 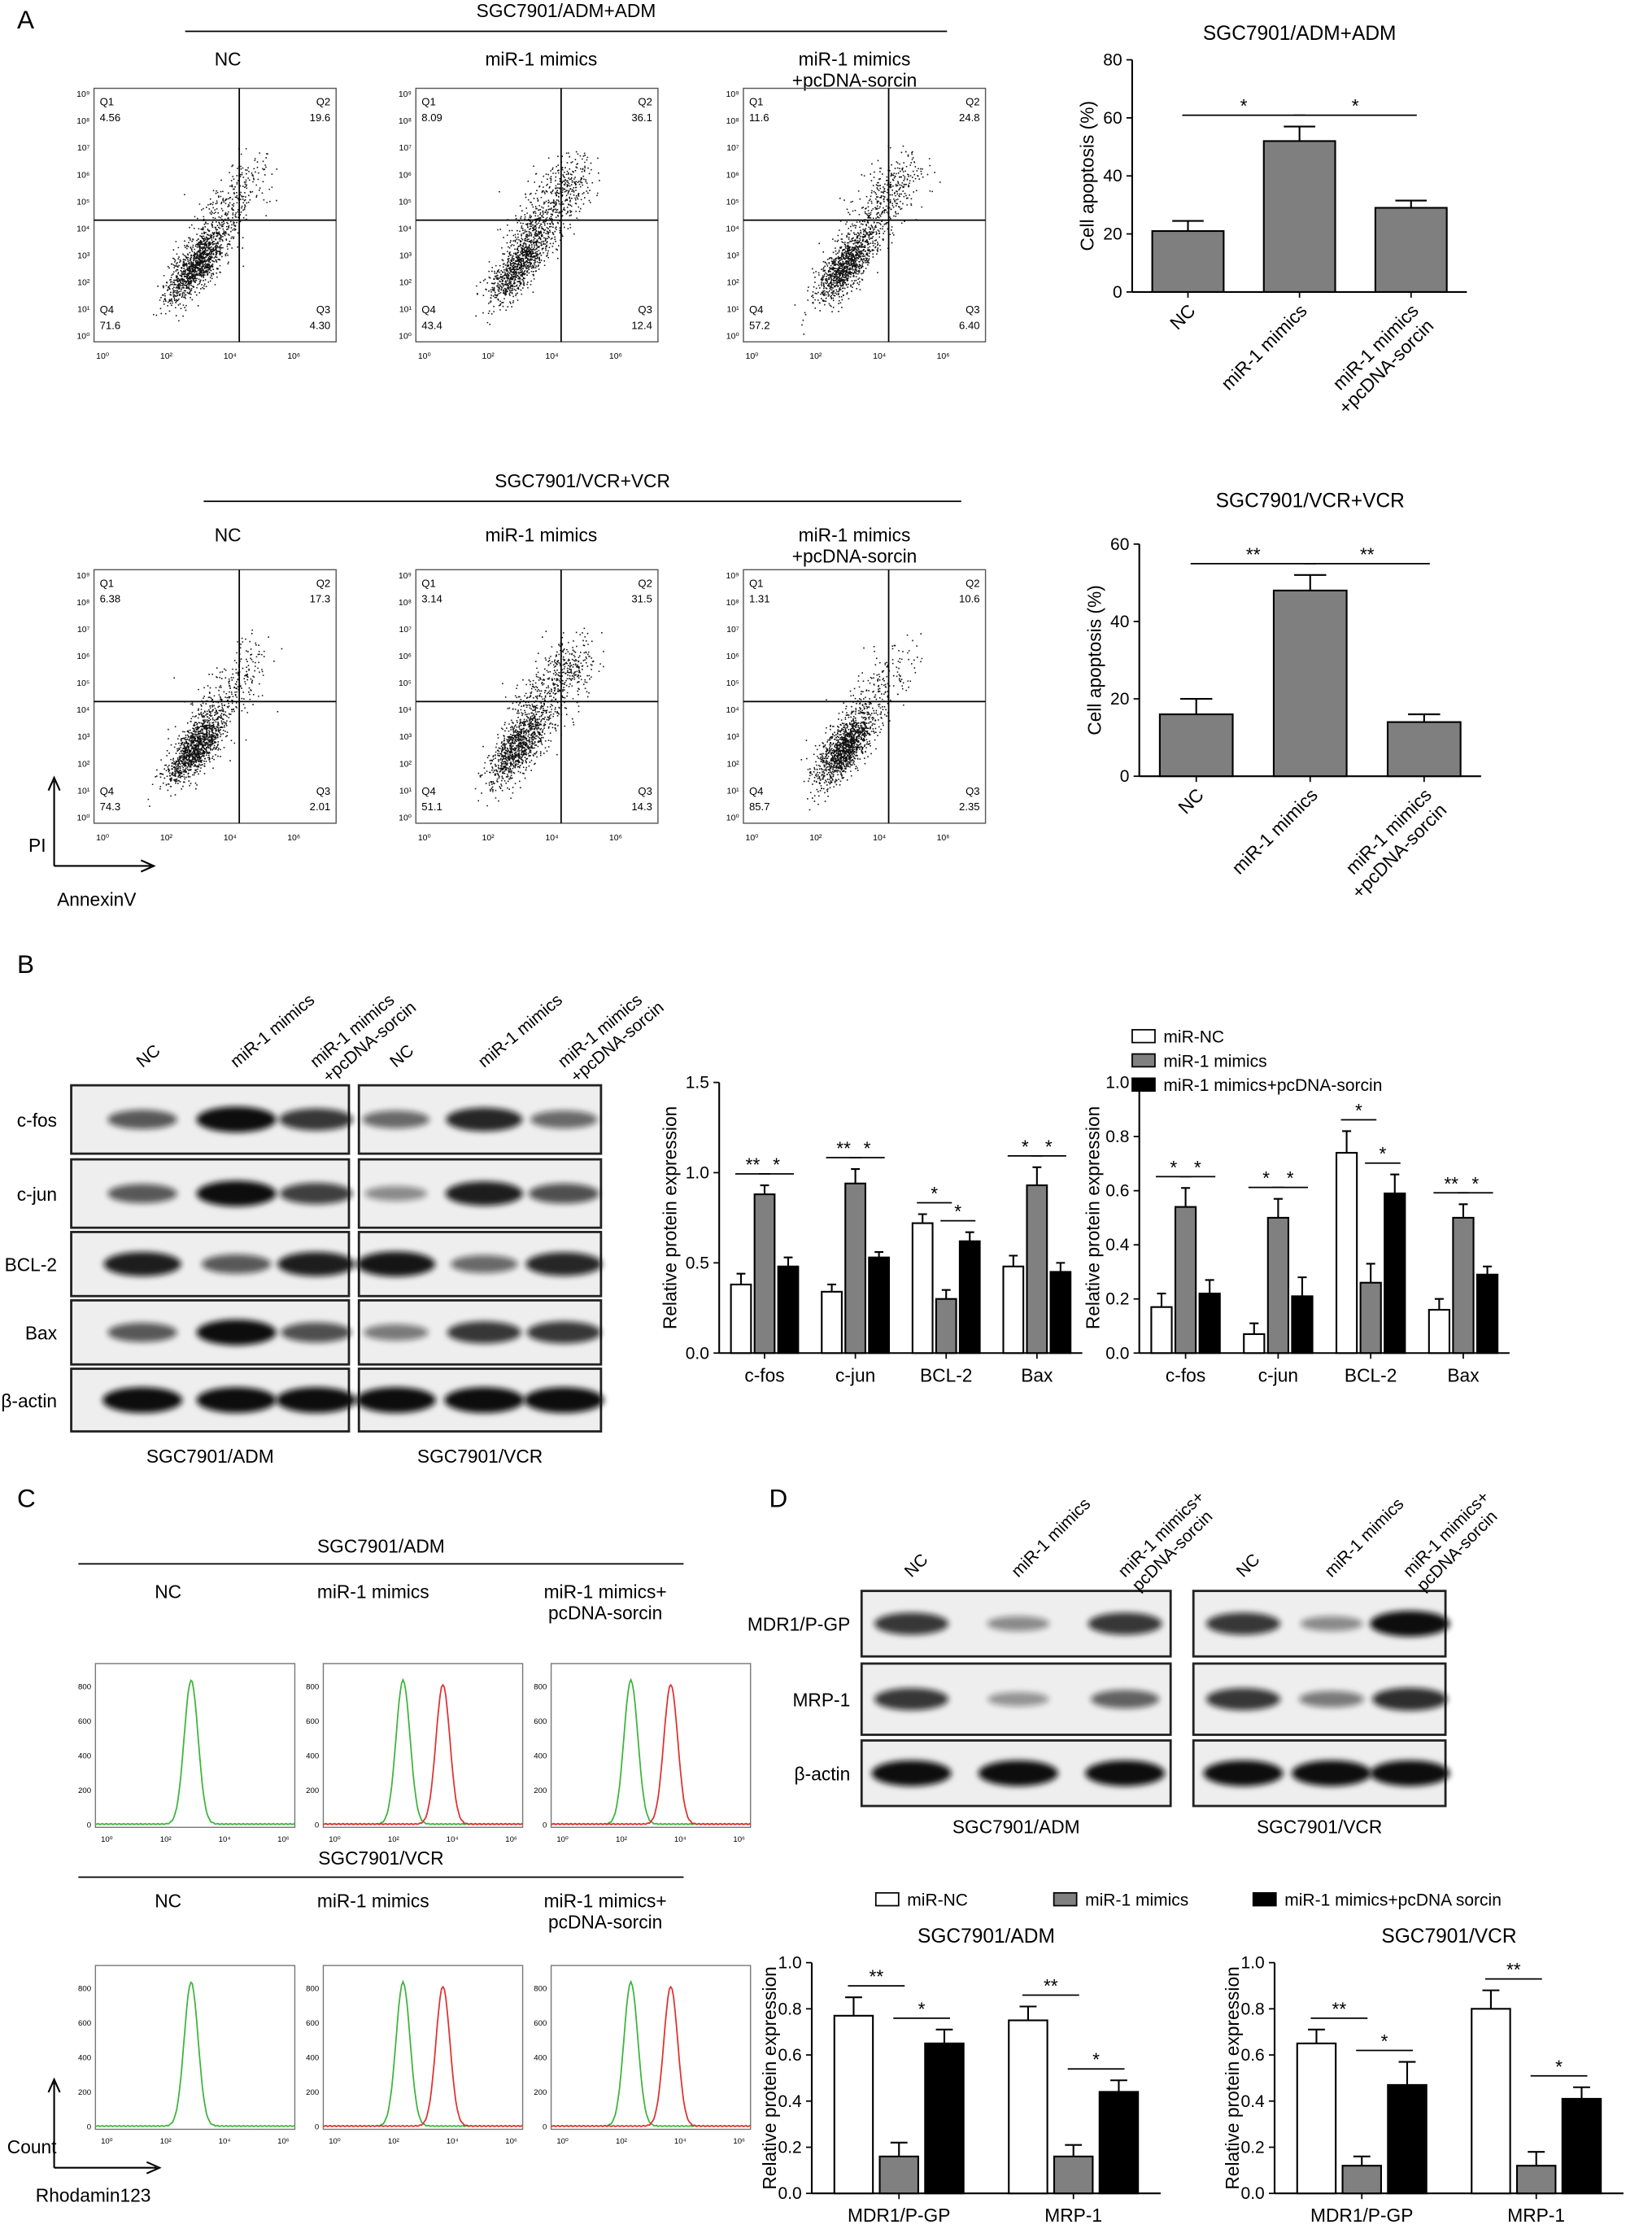 What do you see at coordinates (320, 806) in the screenshot?
I see `quadrant-value: 2.01` at bounding box center [320, 806].